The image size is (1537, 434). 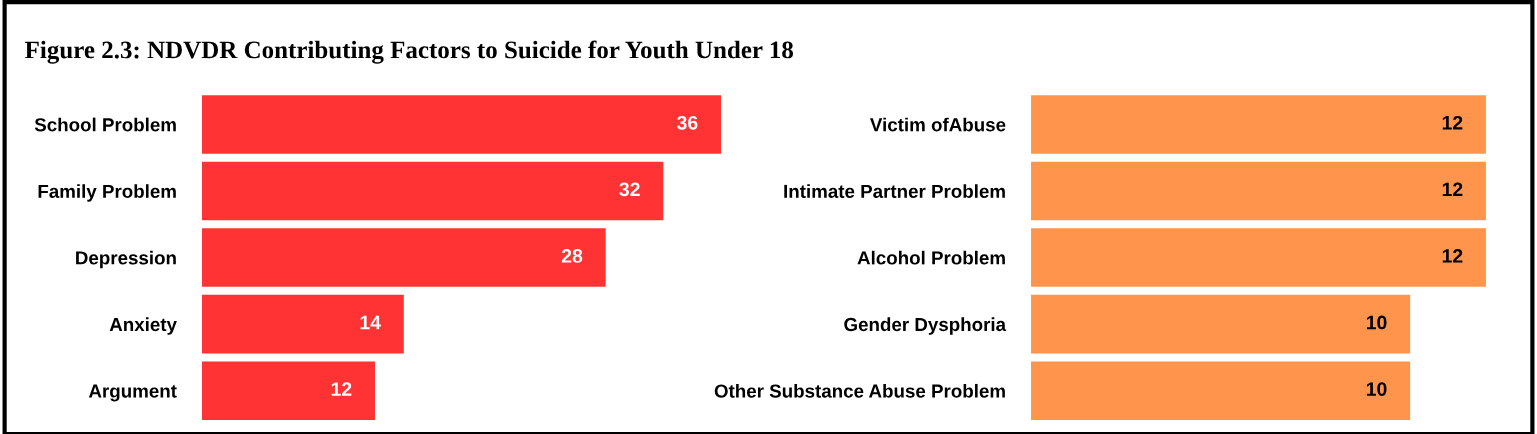 What do you see at coordinates (370, 322) in the screenshot?
I see `data-label: 14` at bounding box center [370, 322].